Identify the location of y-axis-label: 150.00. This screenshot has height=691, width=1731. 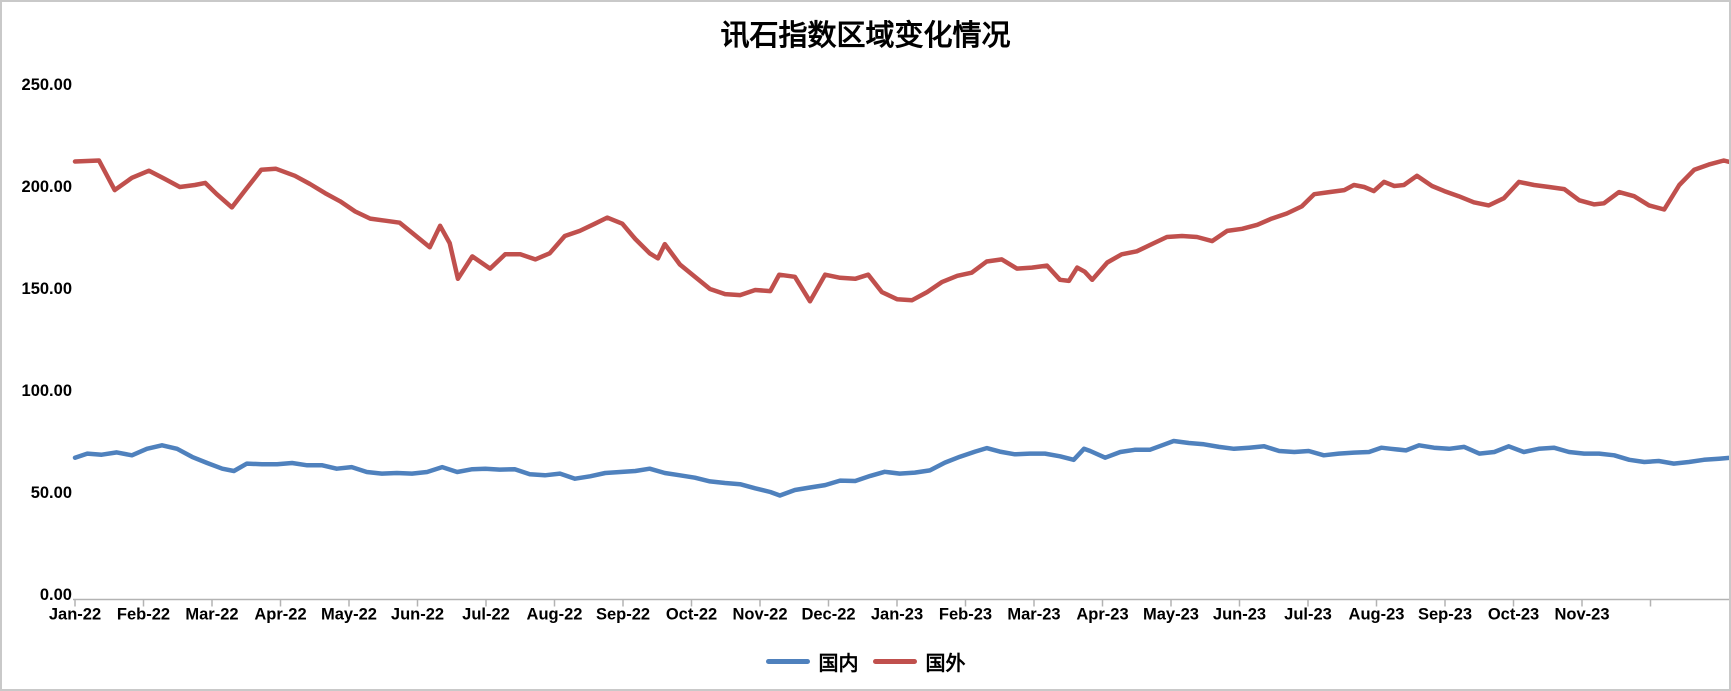
(47, 289).